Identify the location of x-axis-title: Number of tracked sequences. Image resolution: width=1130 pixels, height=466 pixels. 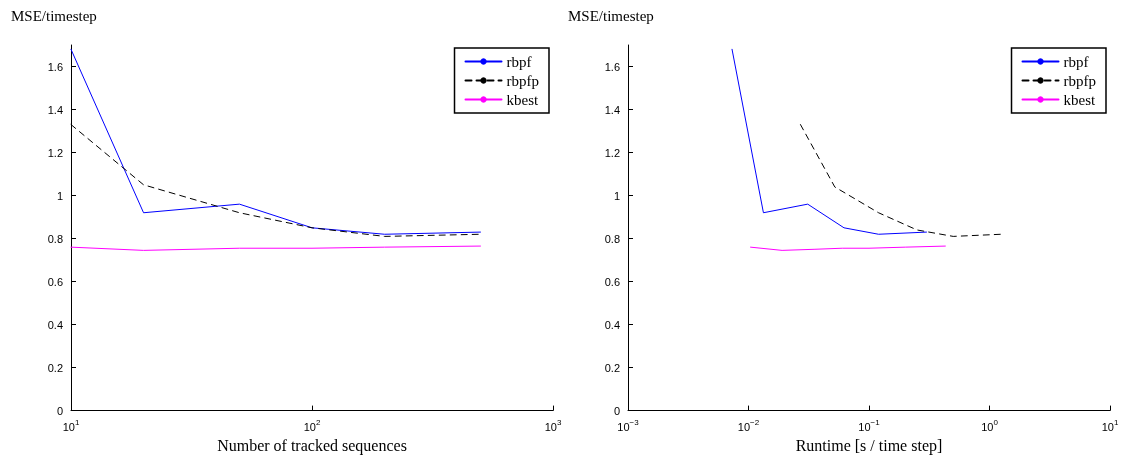
(312, 445).